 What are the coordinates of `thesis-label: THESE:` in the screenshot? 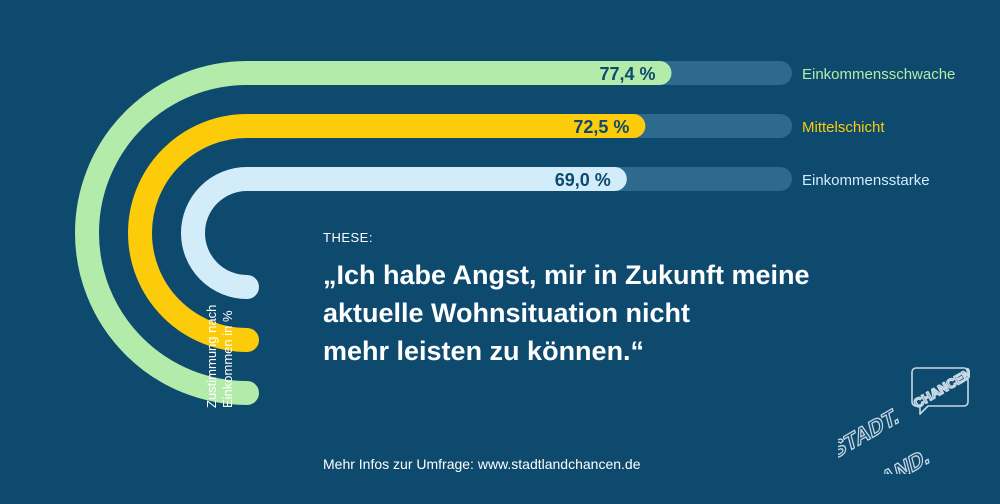 It's located at (348, 237).